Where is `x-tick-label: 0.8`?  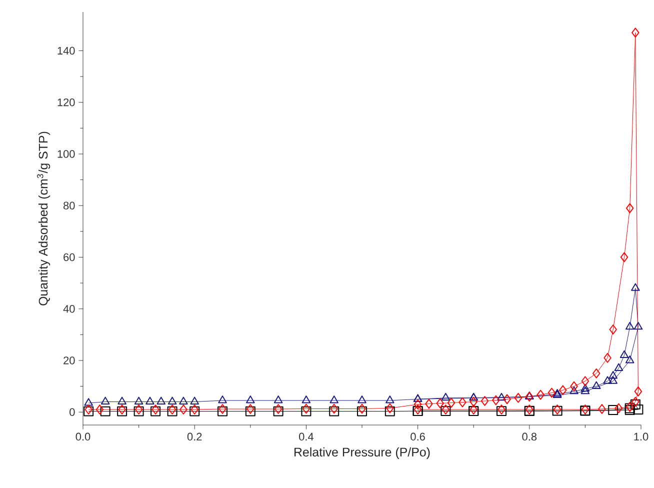
x-tick-label: 0.8 is located at coordinates (529, 436).